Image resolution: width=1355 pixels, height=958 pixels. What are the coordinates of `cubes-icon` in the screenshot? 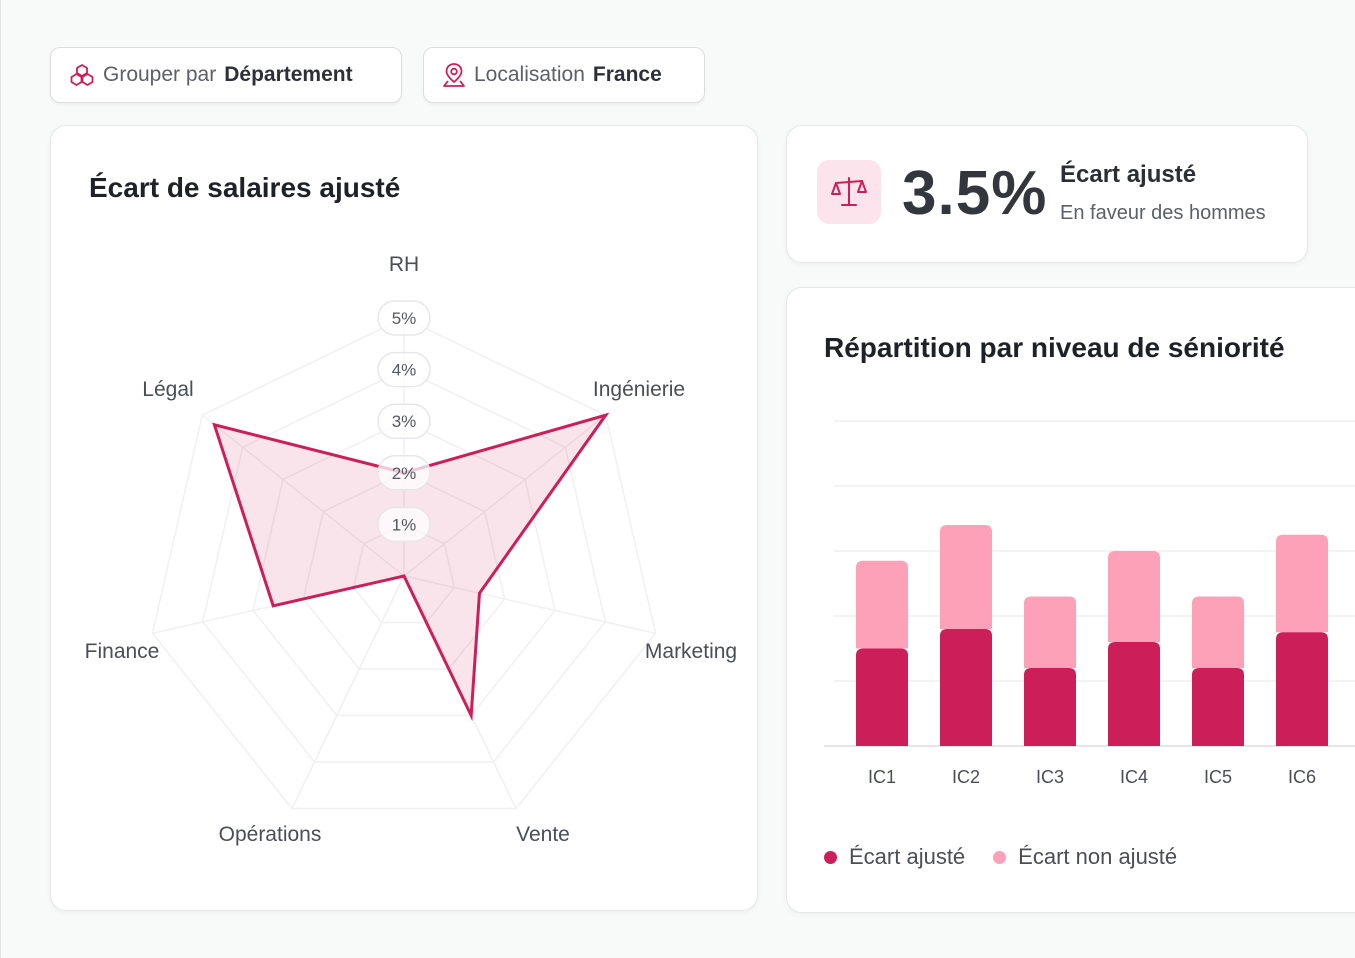 It's located at (82, 75).